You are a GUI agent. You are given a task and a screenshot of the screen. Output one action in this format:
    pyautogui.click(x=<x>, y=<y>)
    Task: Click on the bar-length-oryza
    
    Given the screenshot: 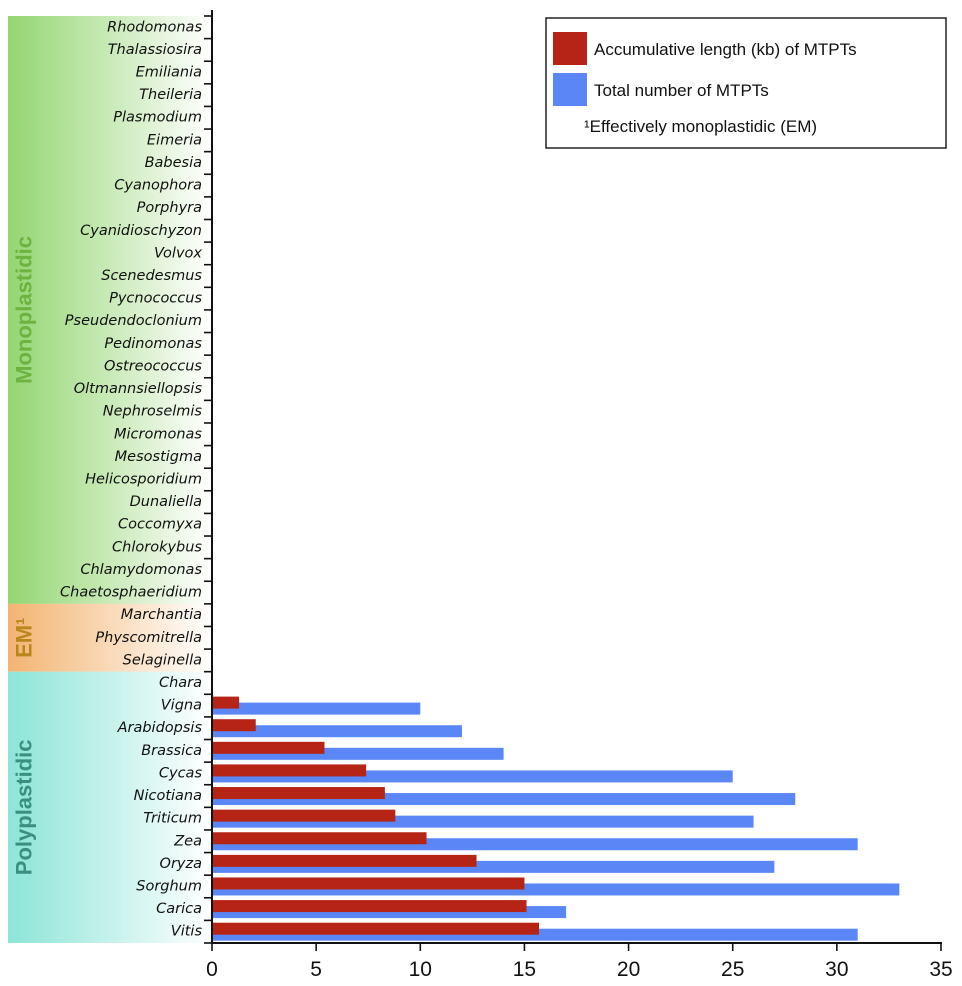 What is the action you would take?
    pyautogui.click(x=344, y=860)
    